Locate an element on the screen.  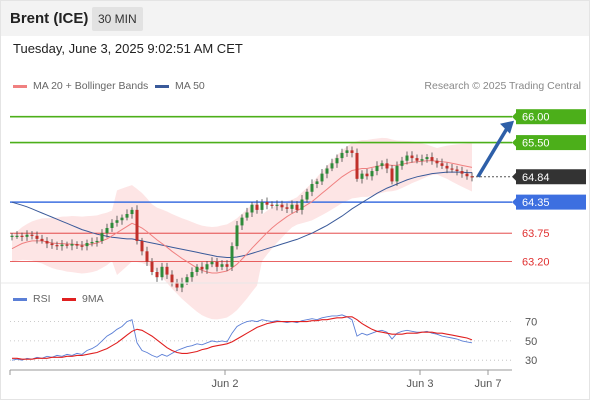
price-level-label: 63.20 is located at coordinates (536, 263).